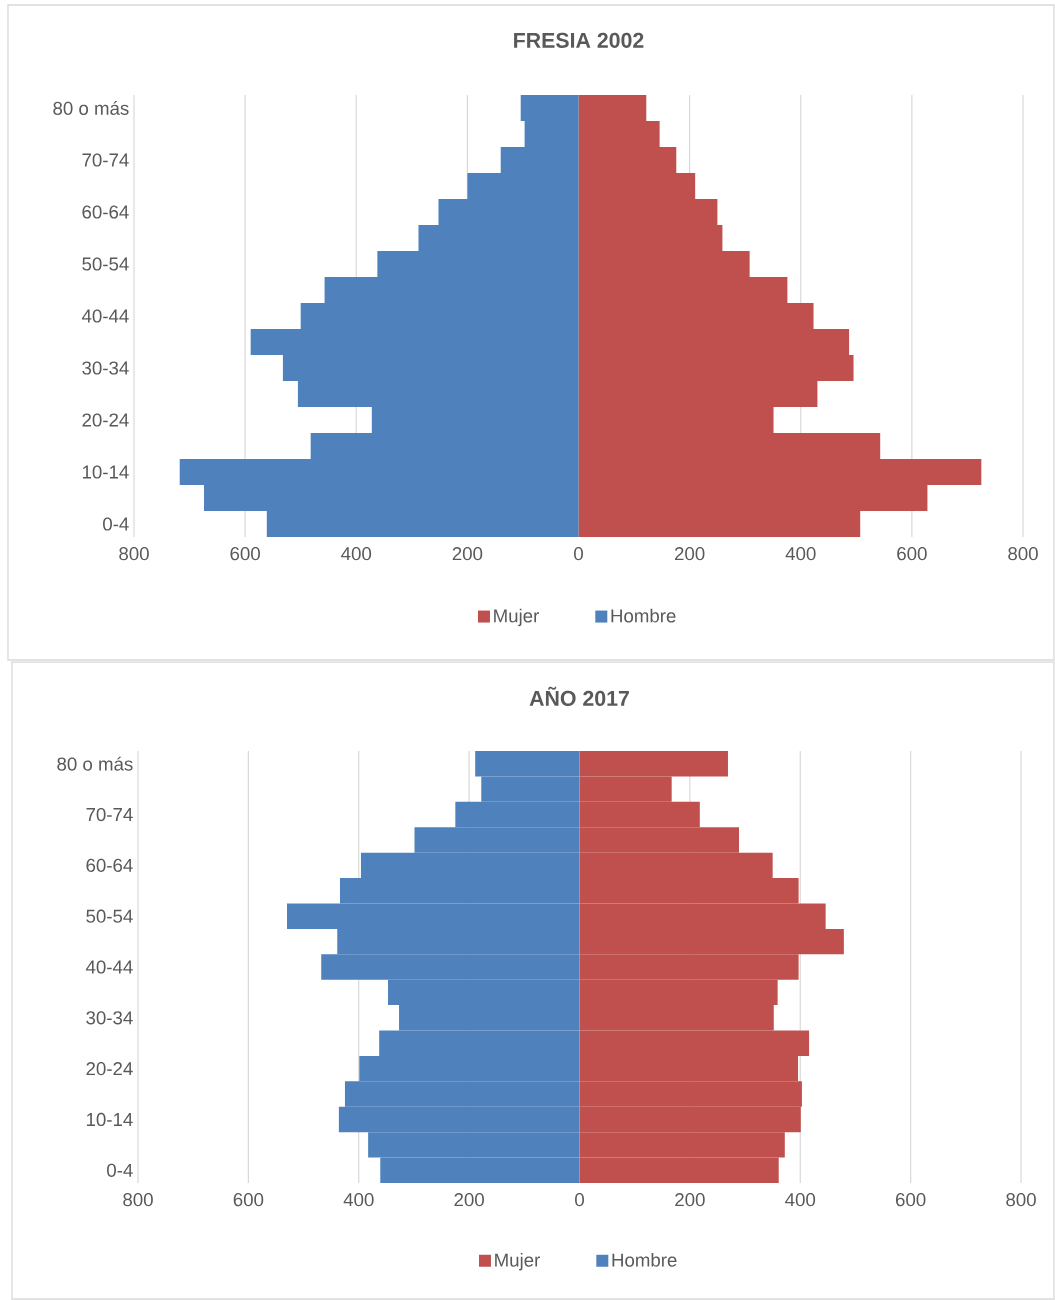  What do you see at coordinates (579, 40) in the screenshot?
I see `chart-title: FRESIA 2002` at bounding box center [579, 40].